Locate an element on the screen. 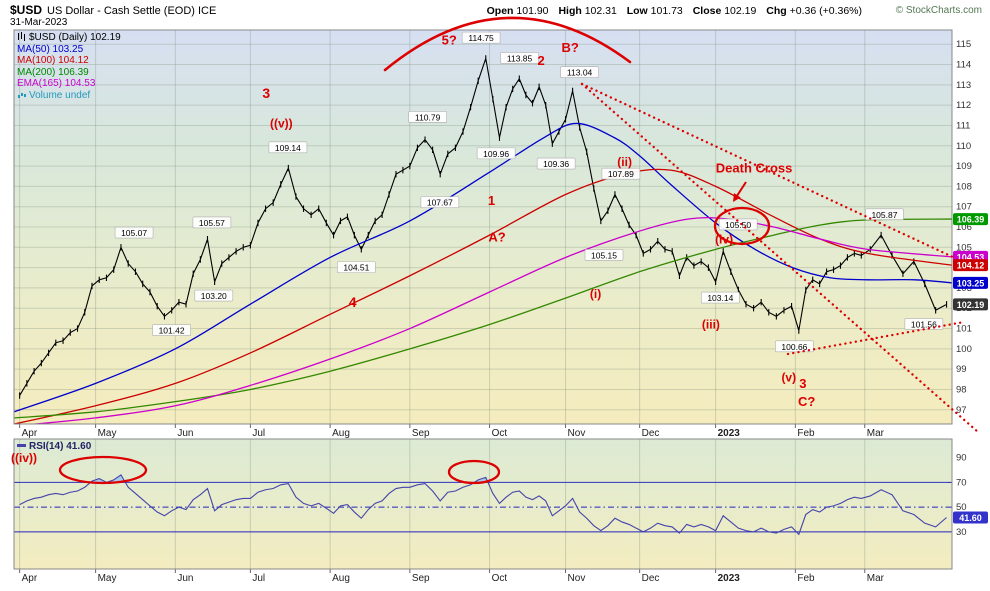 The image size is (990, 591). elliott-wave-label: B? is located at coordinates (570, 47).